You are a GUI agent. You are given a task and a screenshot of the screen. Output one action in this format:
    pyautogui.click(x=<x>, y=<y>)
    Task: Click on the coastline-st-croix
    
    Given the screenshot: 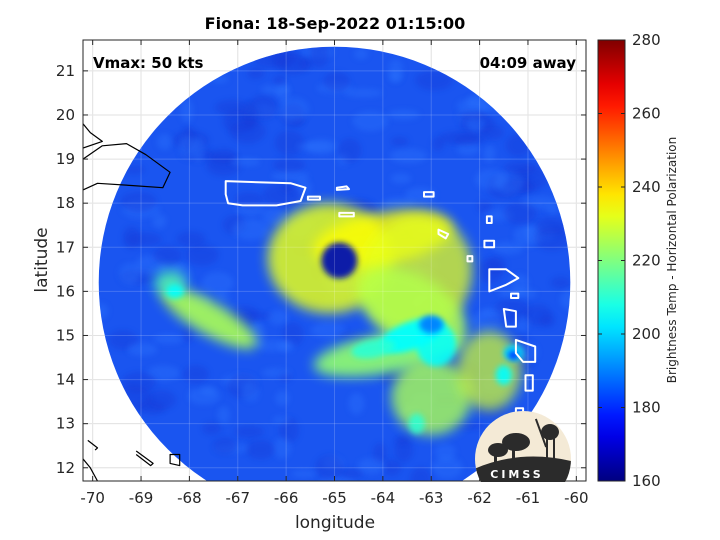 What is the action you would take?
    pyautogui.click(x=346, y=214)
    